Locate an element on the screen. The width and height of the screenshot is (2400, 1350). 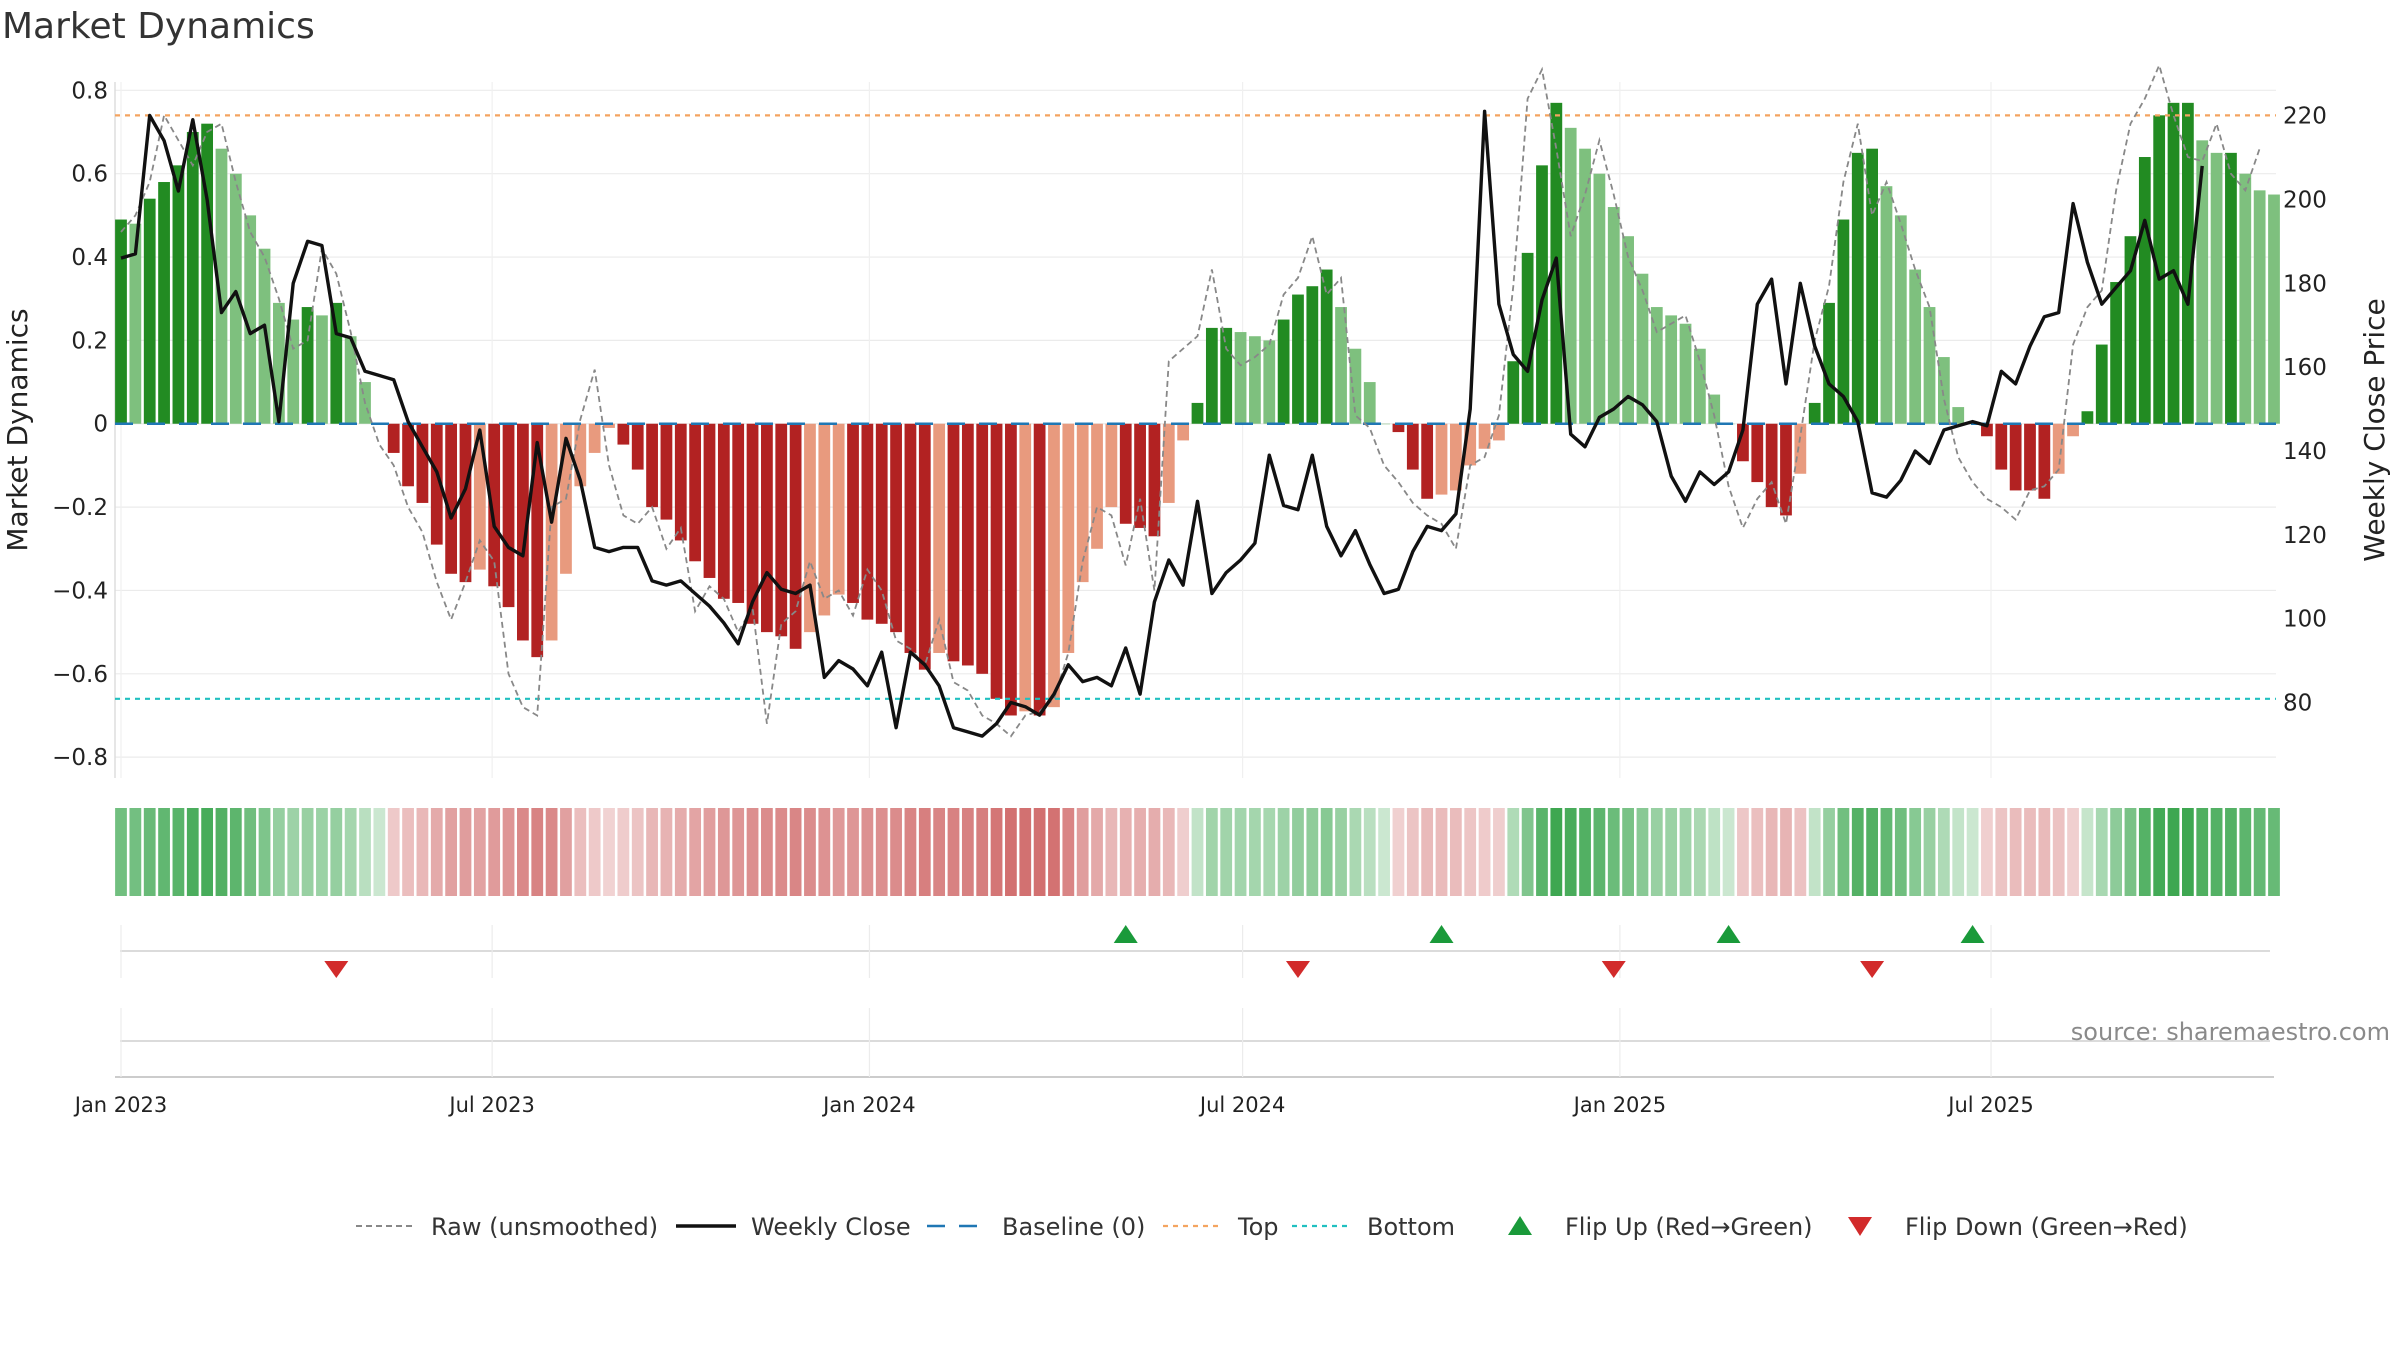
flip-markers-panel is located at coordinates (1195, 951).